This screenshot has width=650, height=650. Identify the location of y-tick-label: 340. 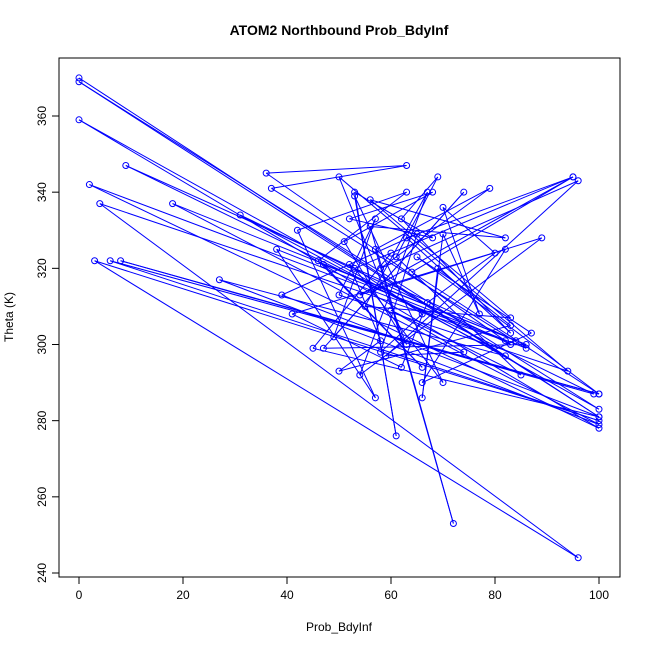
(42, 192).